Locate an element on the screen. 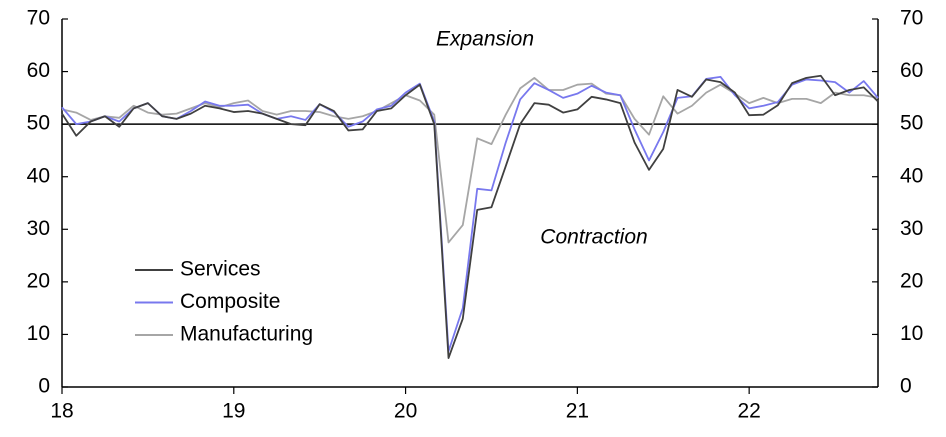 This screenshot has width=946, height=437. y2-tick-label: 10 is located at coordinates (911, 333).